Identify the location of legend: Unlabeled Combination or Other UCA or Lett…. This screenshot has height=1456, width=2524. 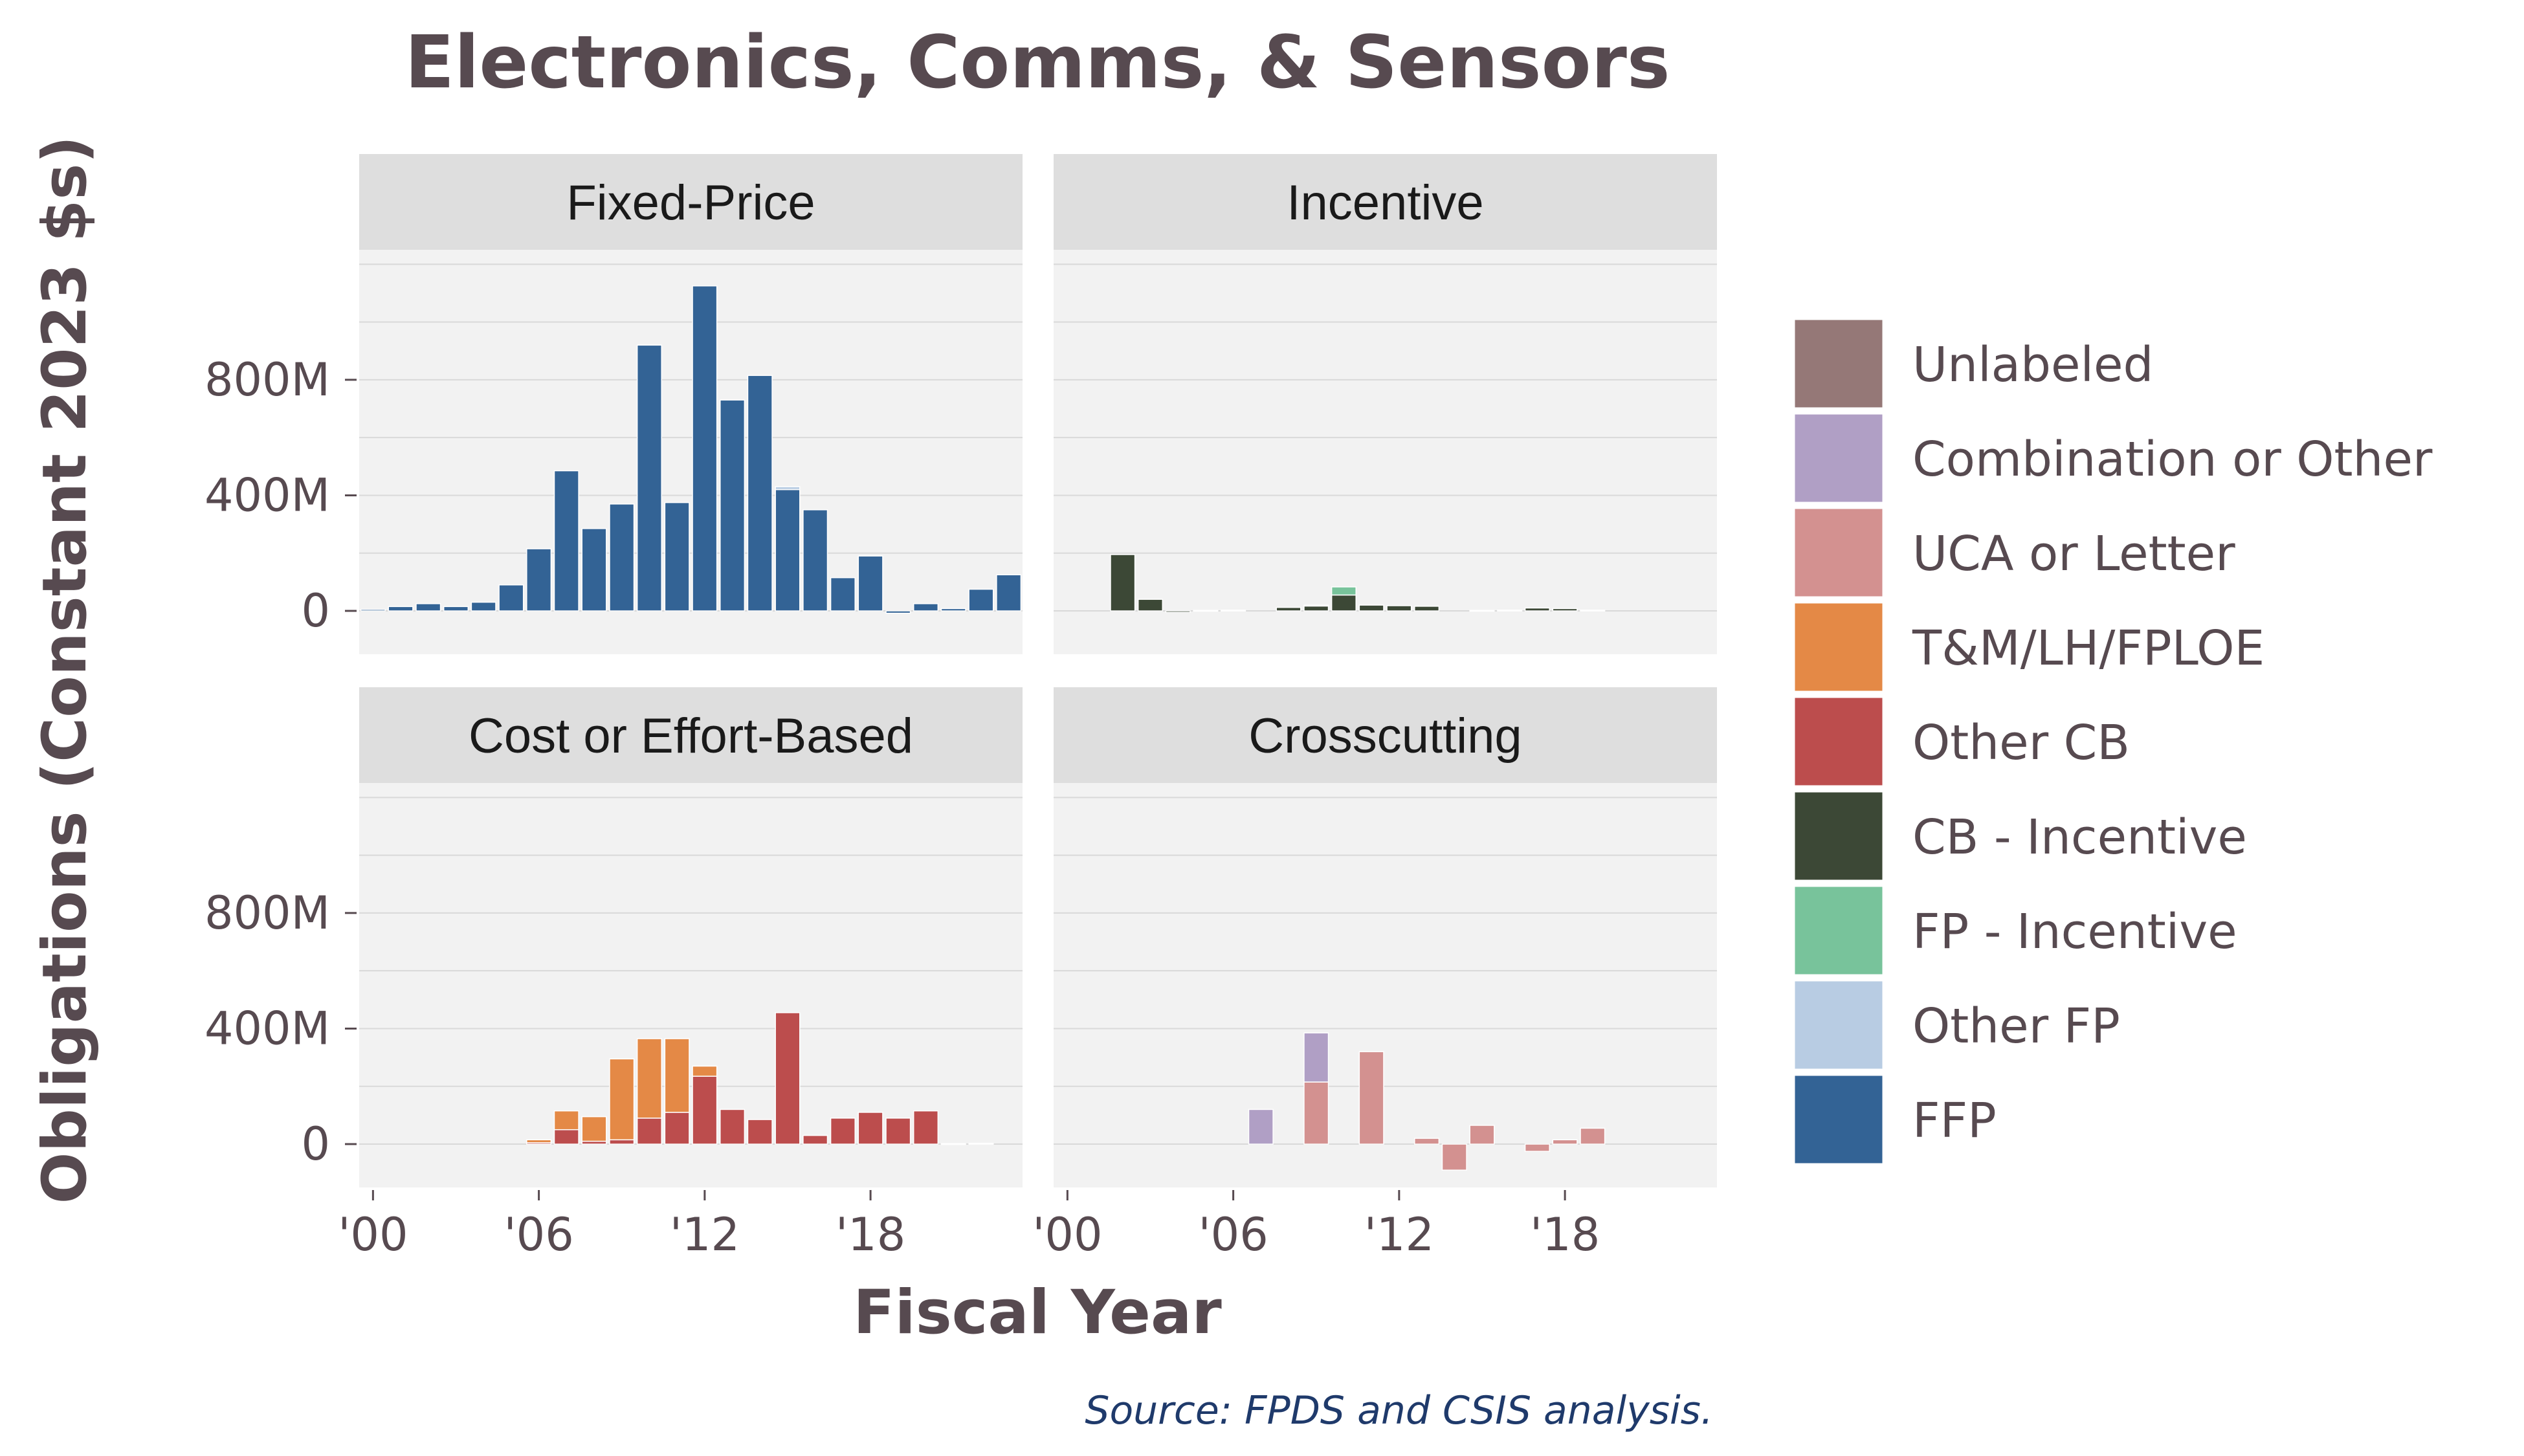
(2113, 741).